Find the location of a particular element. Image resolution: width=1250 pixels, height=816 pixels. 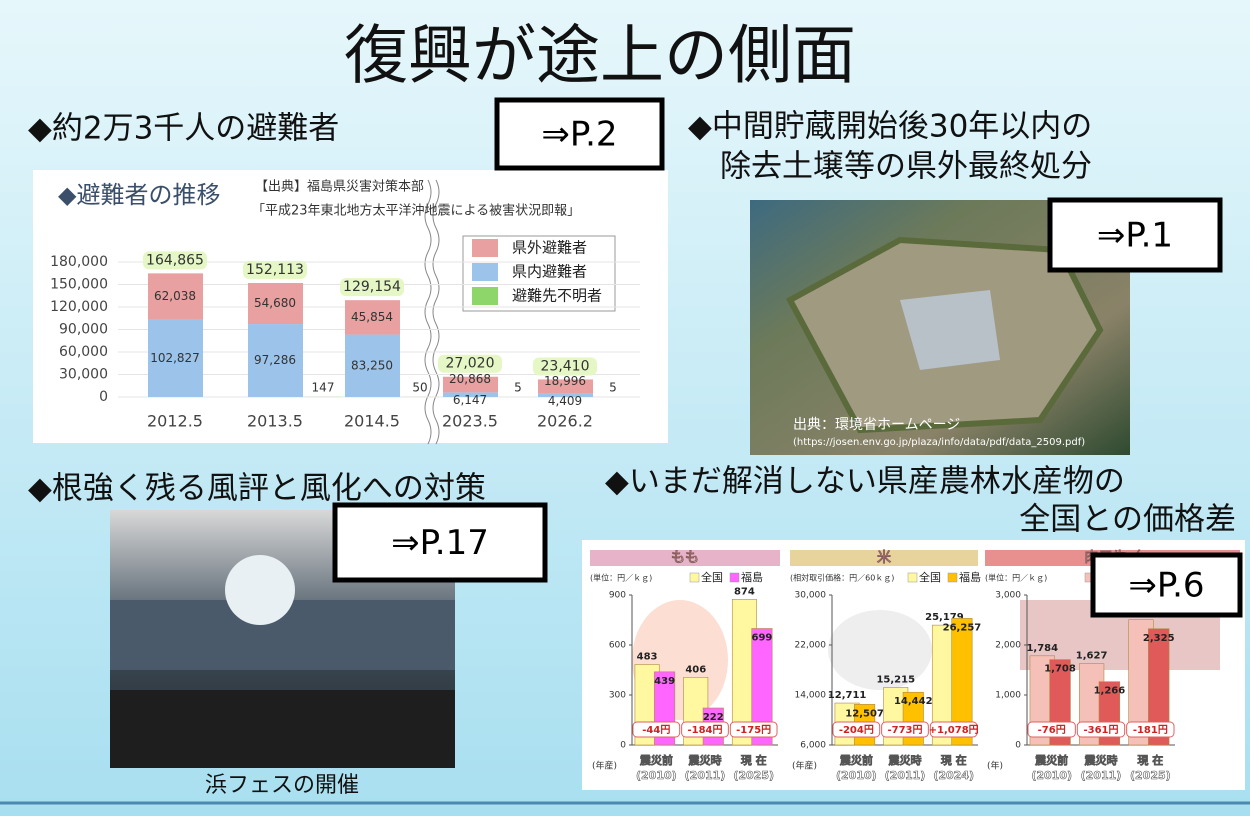

bar-value-label: 1,708 is located at coordinates (1060, 669).